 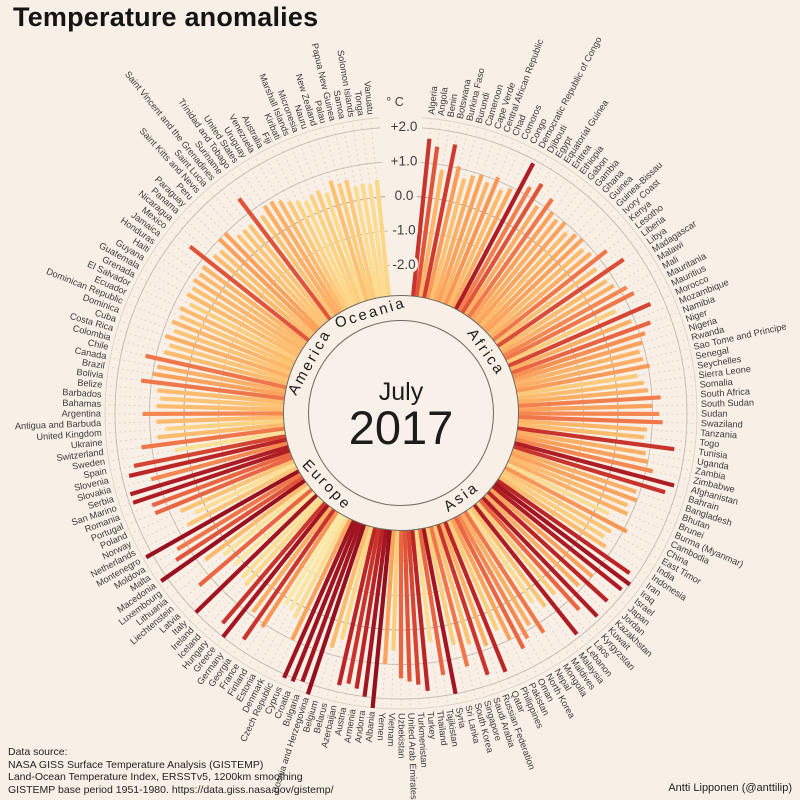 I want to click on axis-unit-label: ° C, so click(x=395, y=102).